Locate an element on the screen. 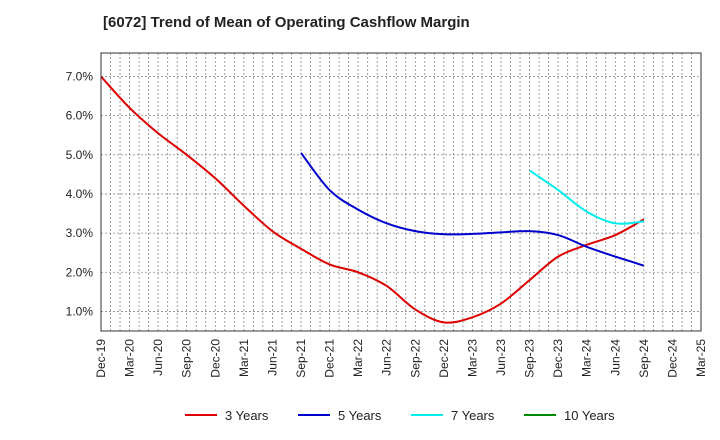 The height and width of the screenshot is (440, 720). x-tick-label: Dec-20 is located at coordinates (215, 358).